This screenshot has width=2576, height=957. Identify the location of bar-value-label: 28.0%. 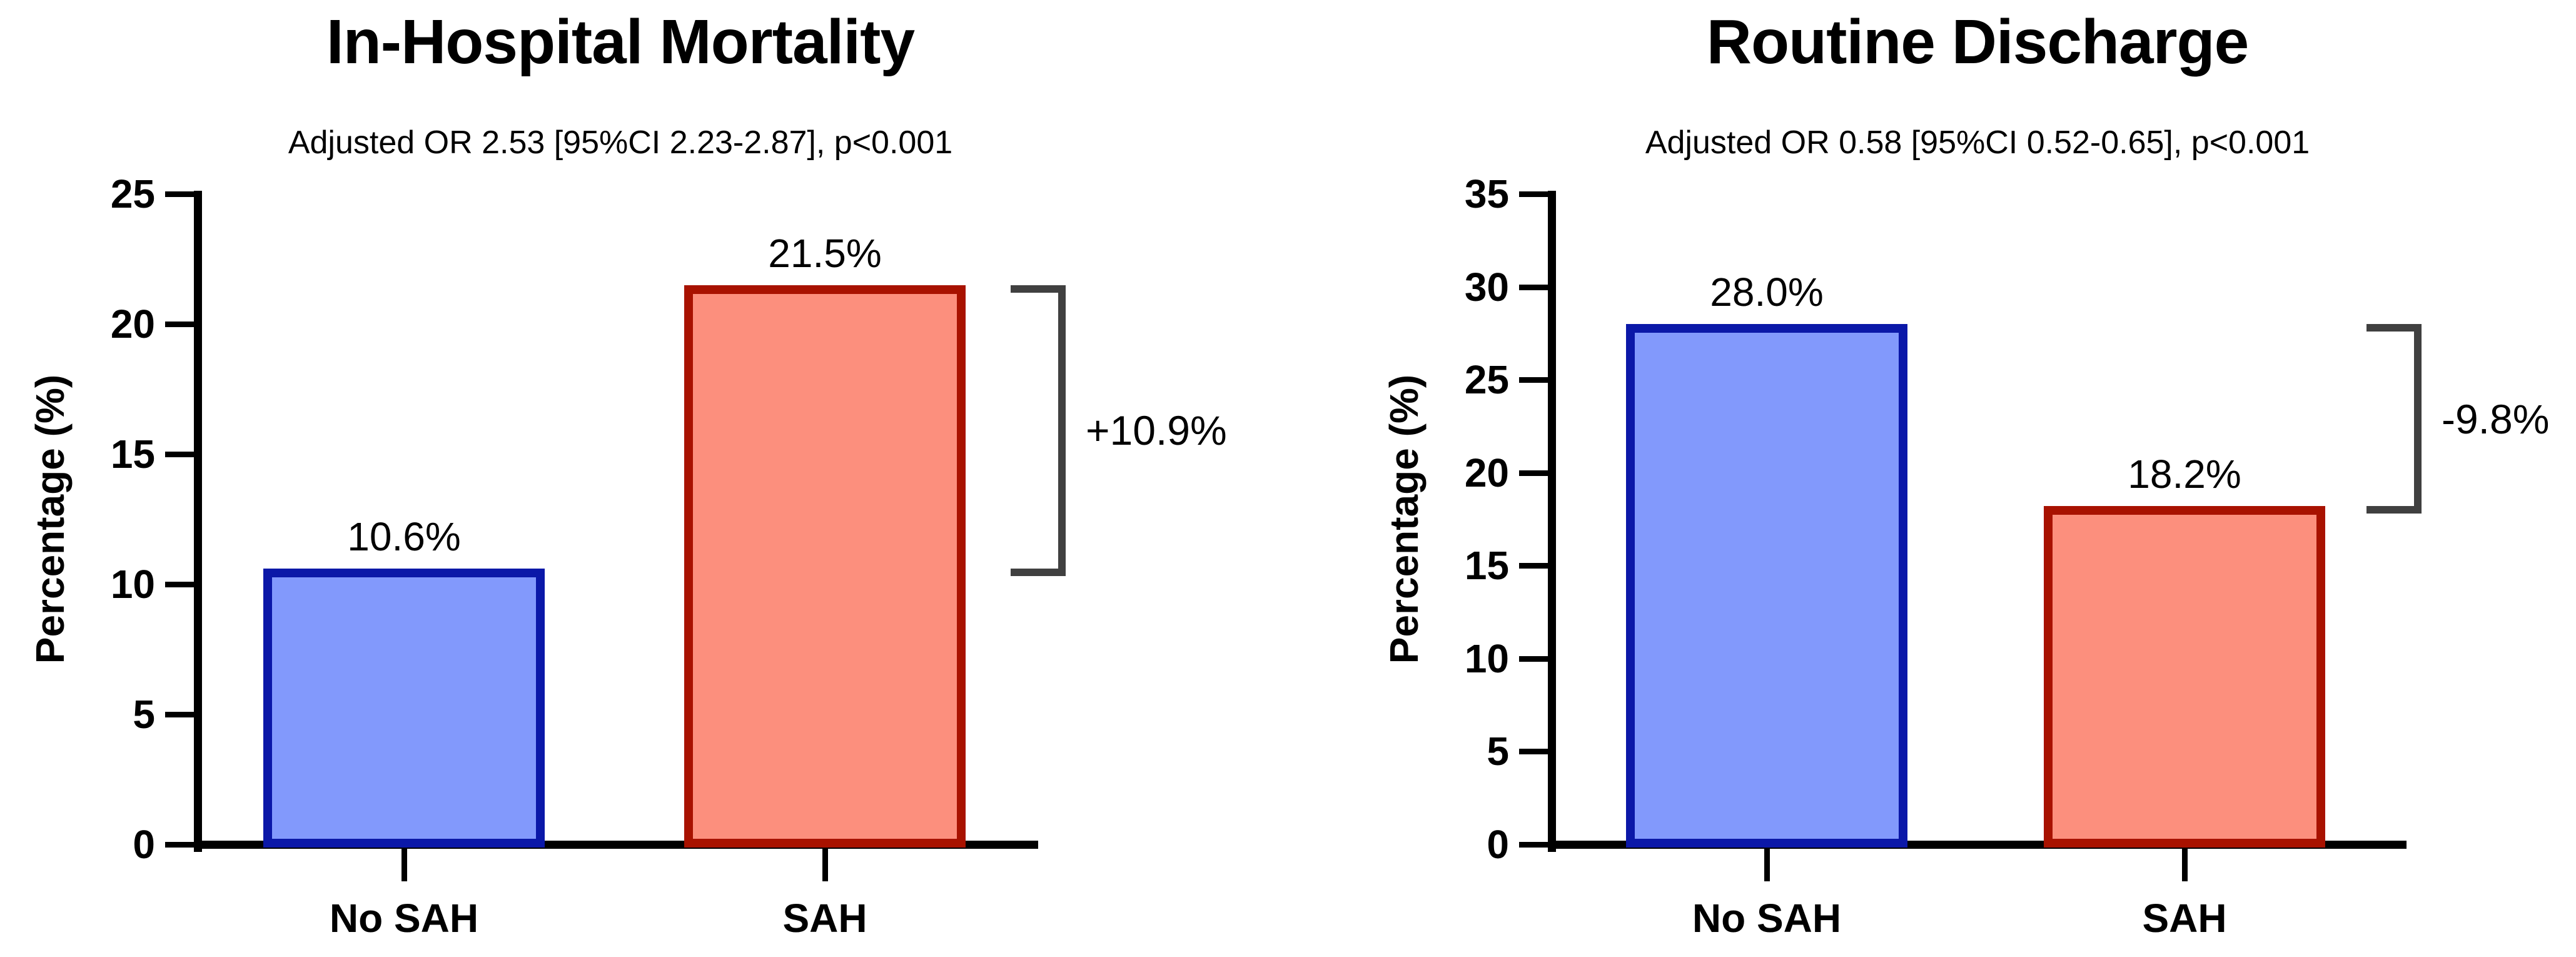
(1767, 292).